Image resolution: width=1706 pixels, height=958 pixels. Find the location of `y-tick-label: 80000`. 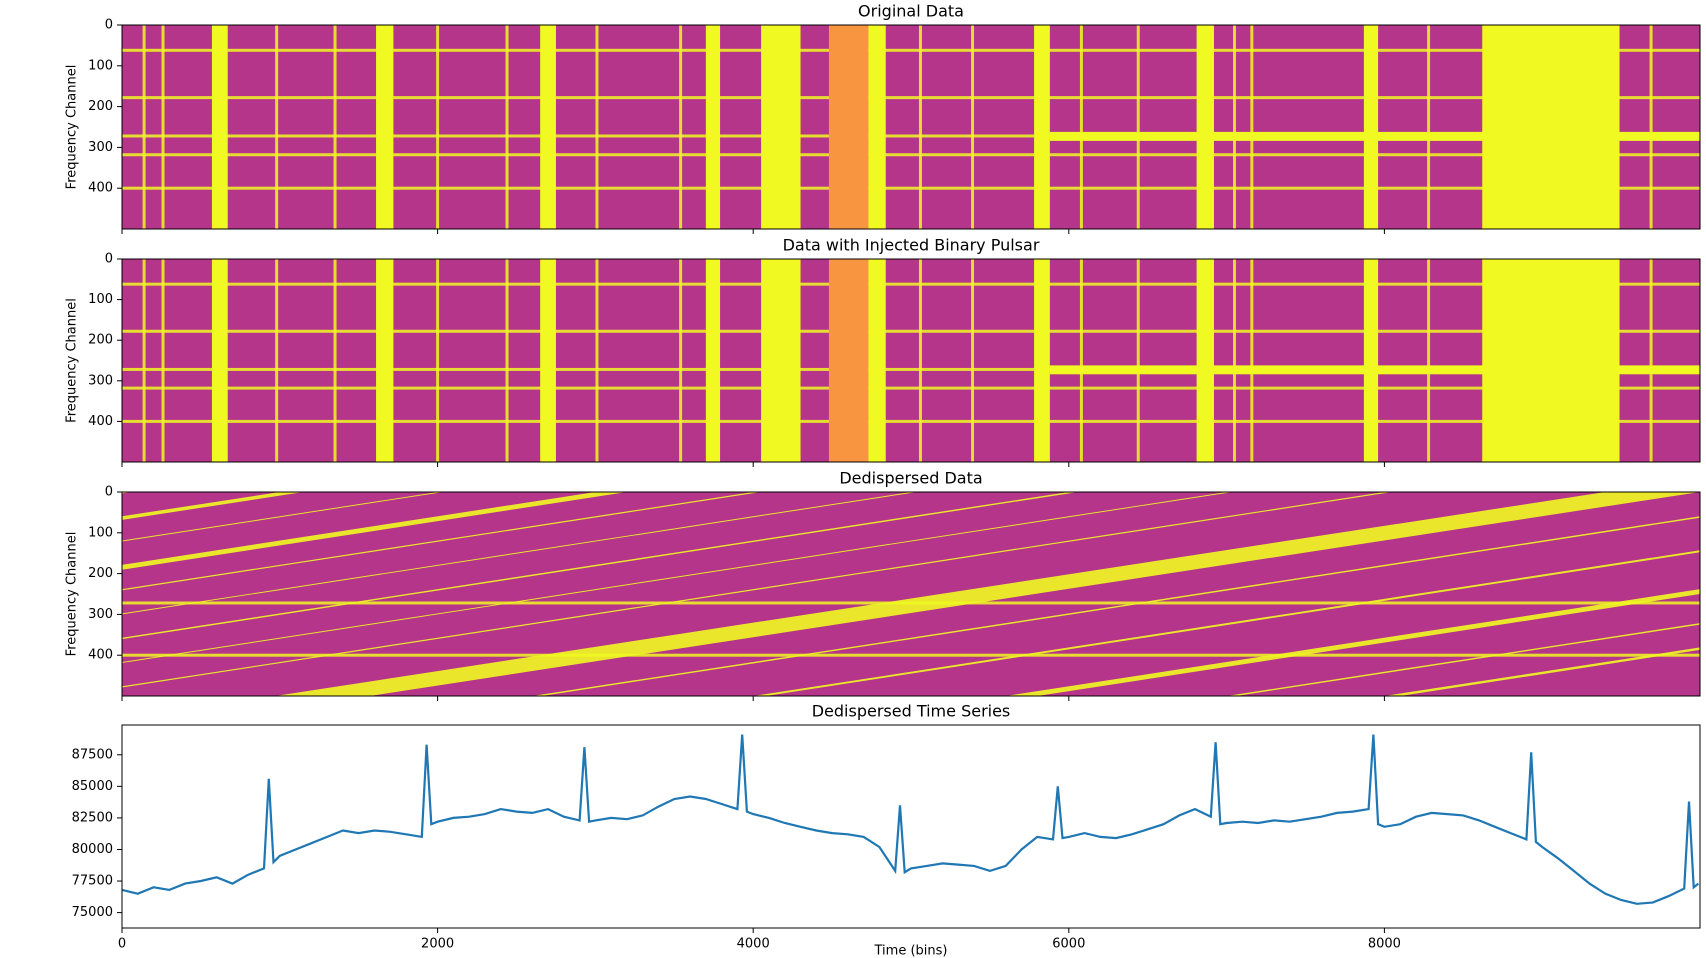

y-tick-label: 80000 is located at coordinates (92, 849).